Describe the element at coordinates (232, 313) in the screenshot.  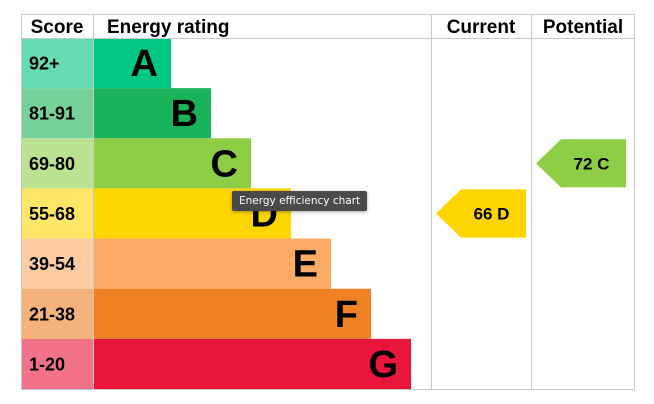
I see `rating-bar-f` at that location.